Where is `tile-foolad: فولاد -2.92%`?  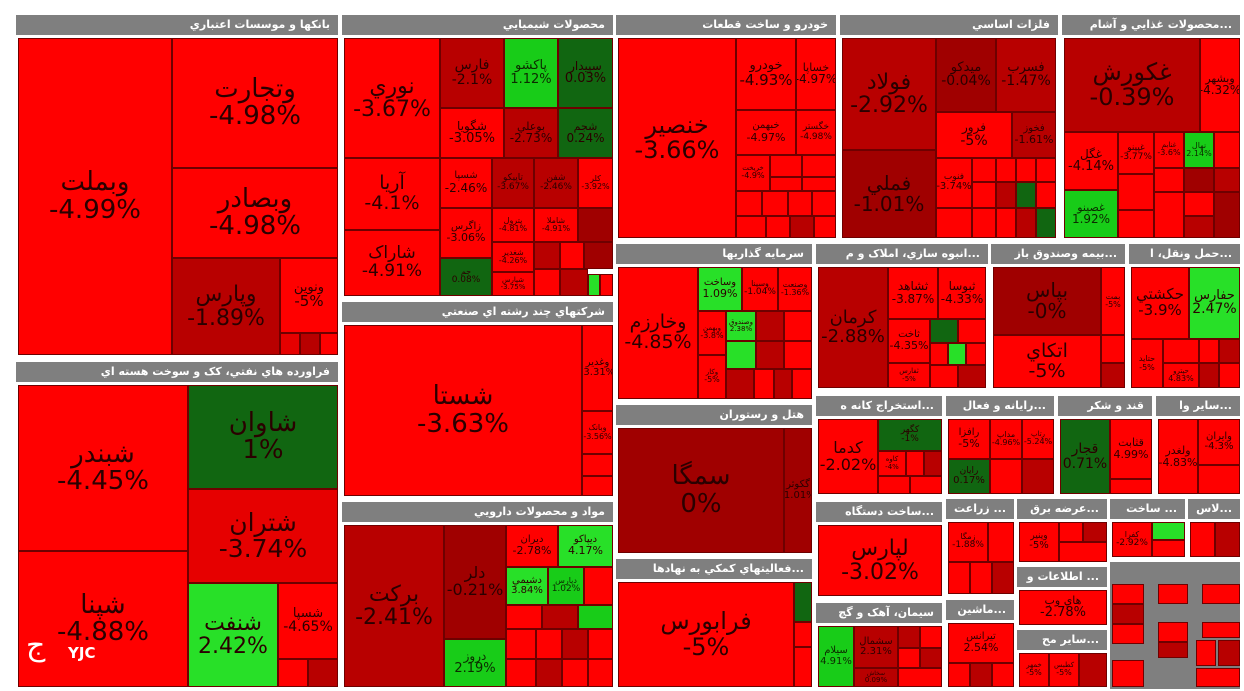
tile-foolad: فولاد -2.92% is located at coordinates (889, 94).